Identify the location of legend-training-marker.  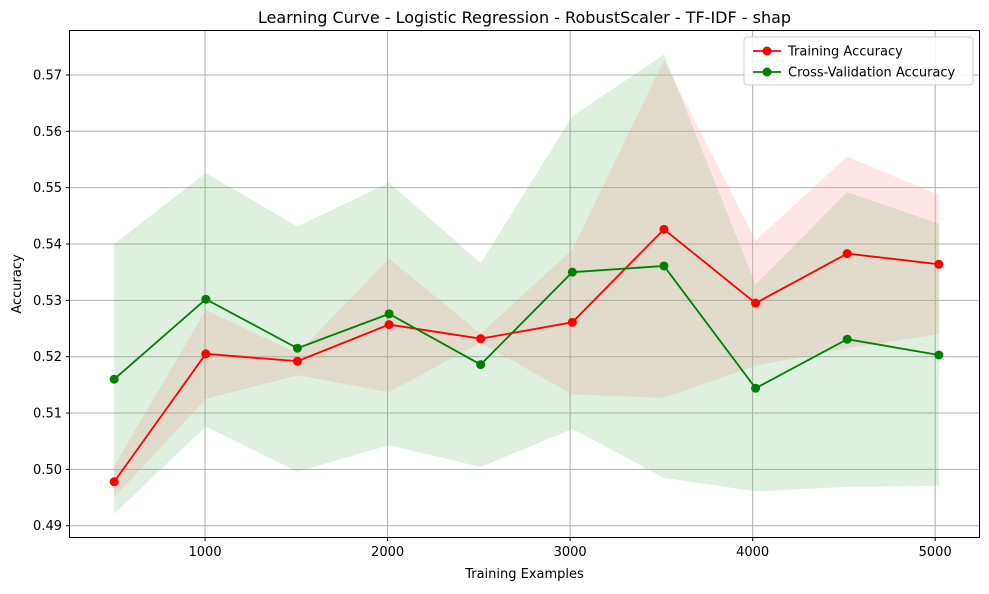
(767, 51).